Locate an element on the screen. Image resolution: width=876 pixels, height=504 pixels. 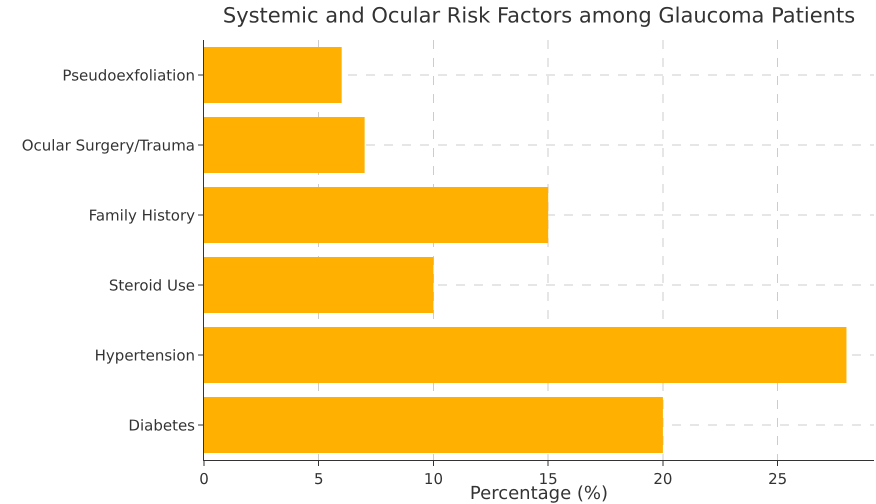
x-tick-label: 25 is located at coordinates (778, 479).